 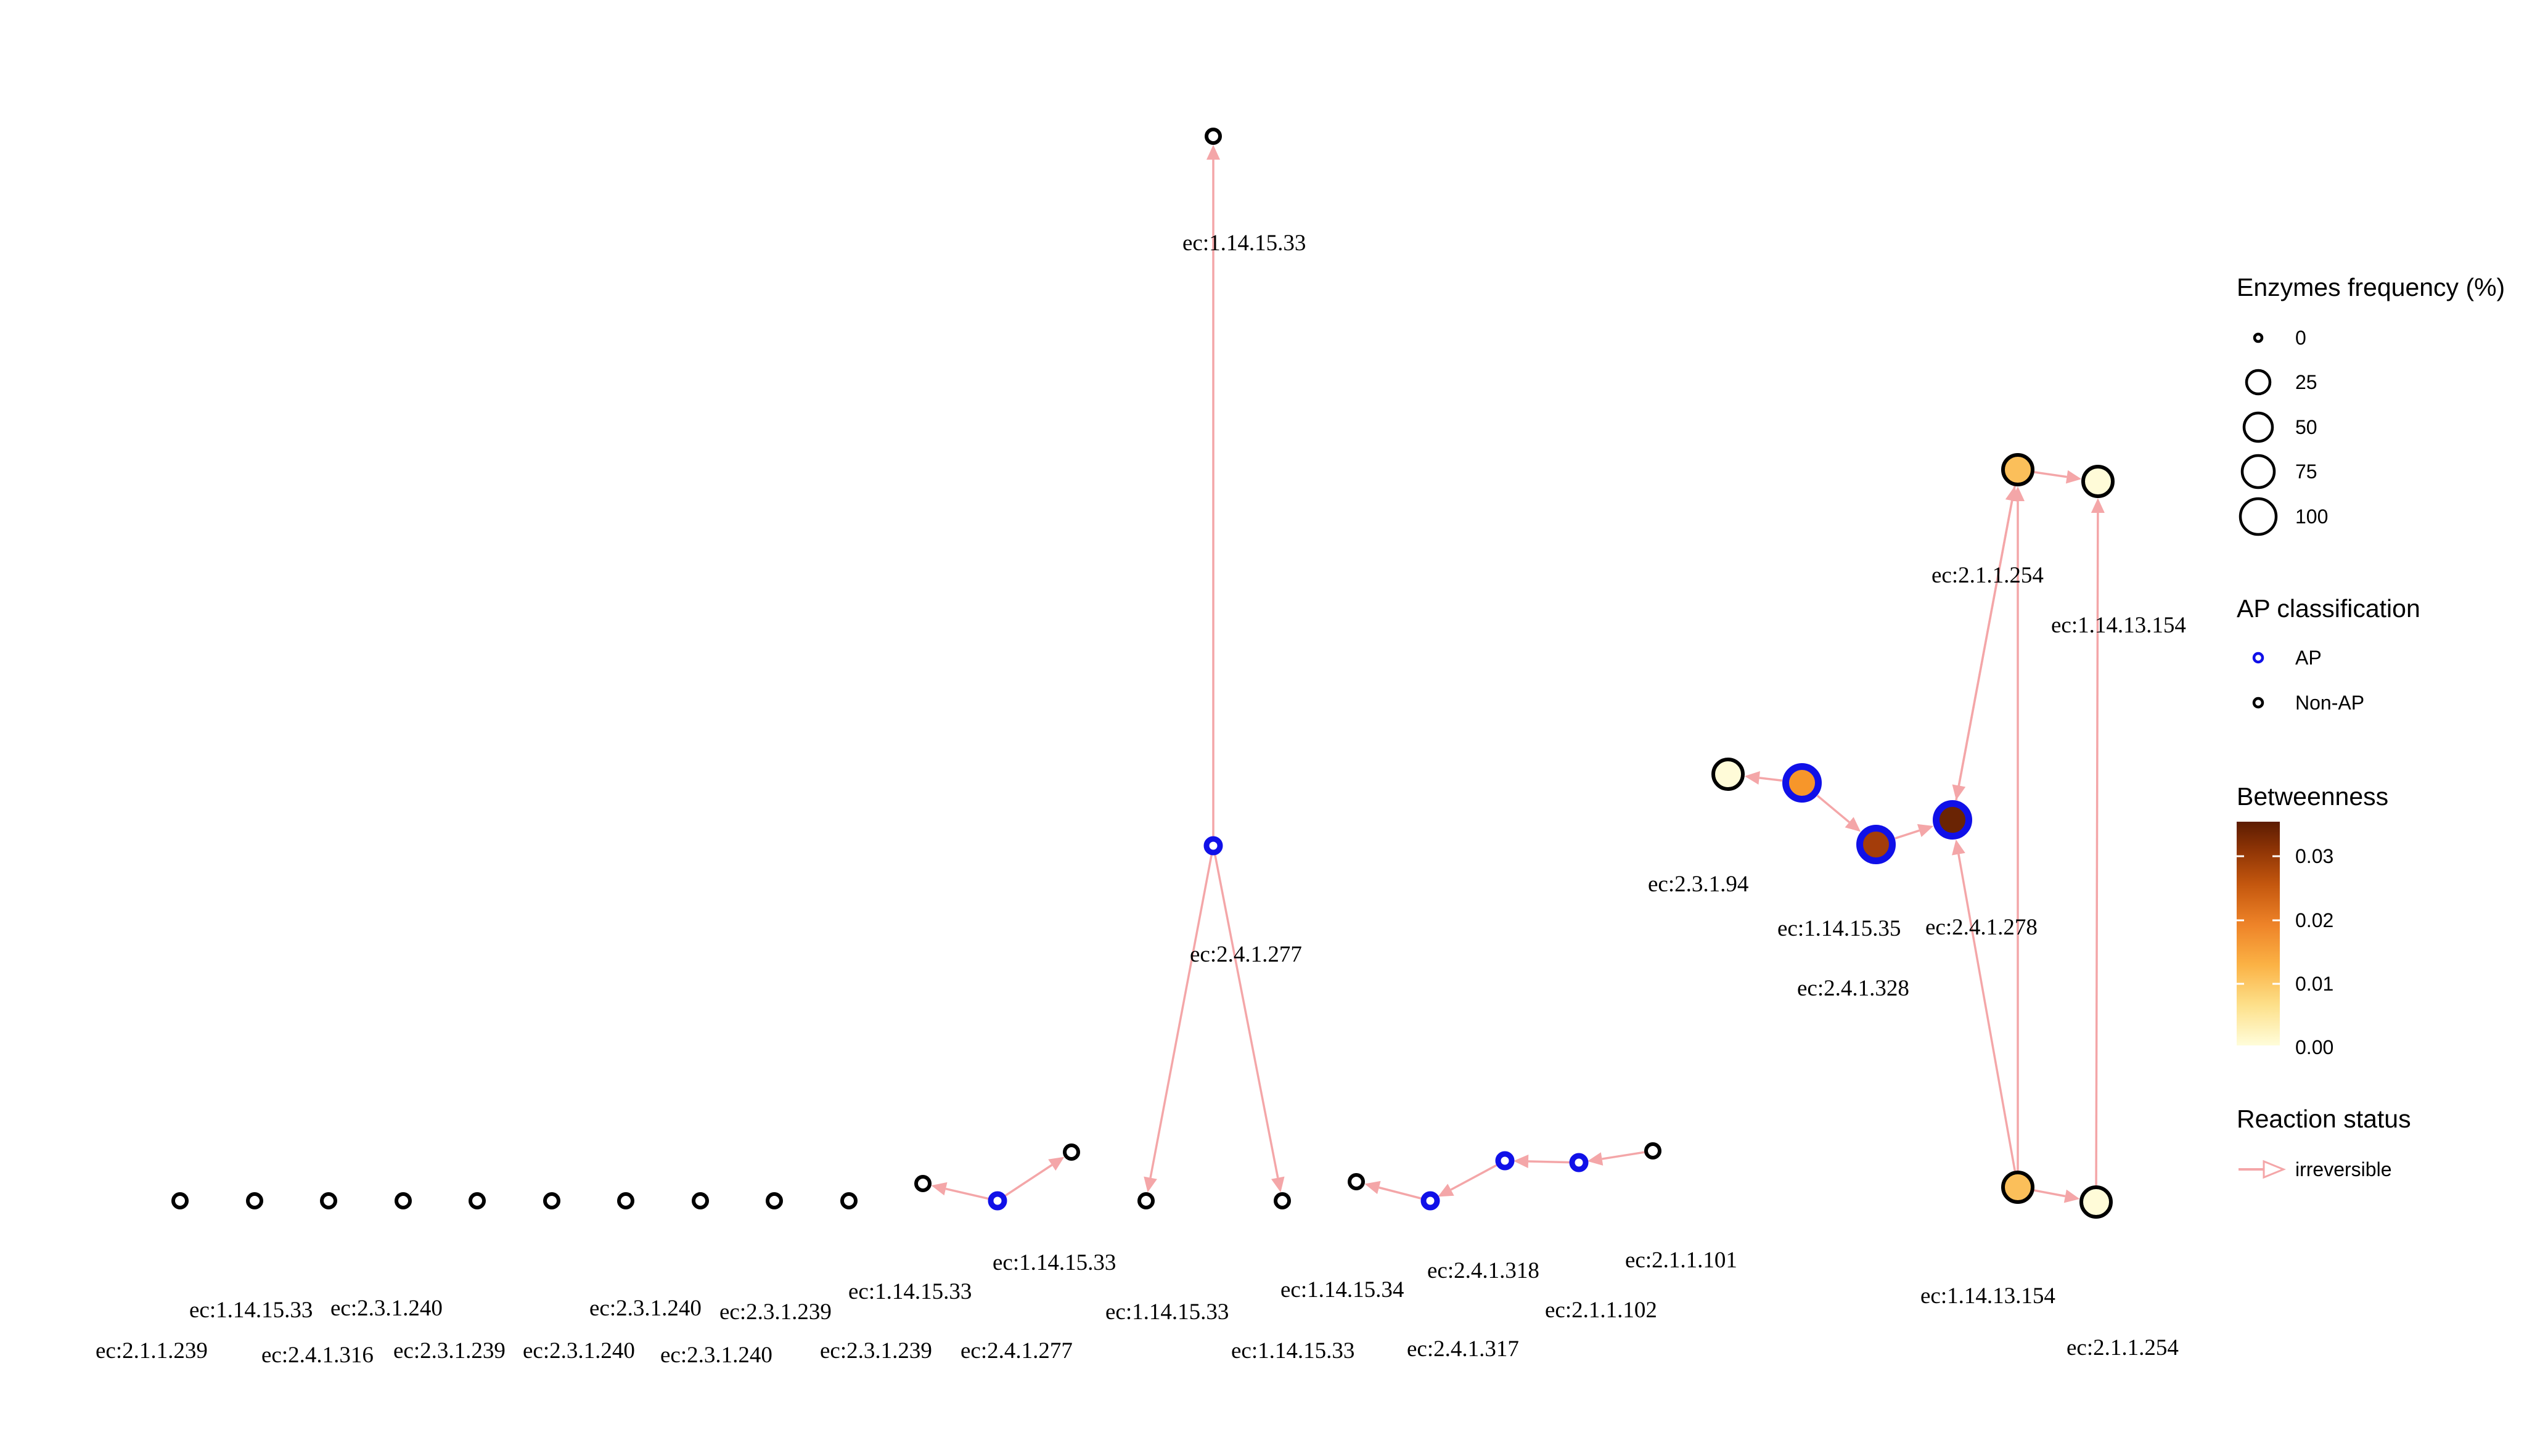 What do you see at coordinates (2258, 703) in the screenshot?
I see `non-ap-legend-symbol` at bounding box center [2258, 703].